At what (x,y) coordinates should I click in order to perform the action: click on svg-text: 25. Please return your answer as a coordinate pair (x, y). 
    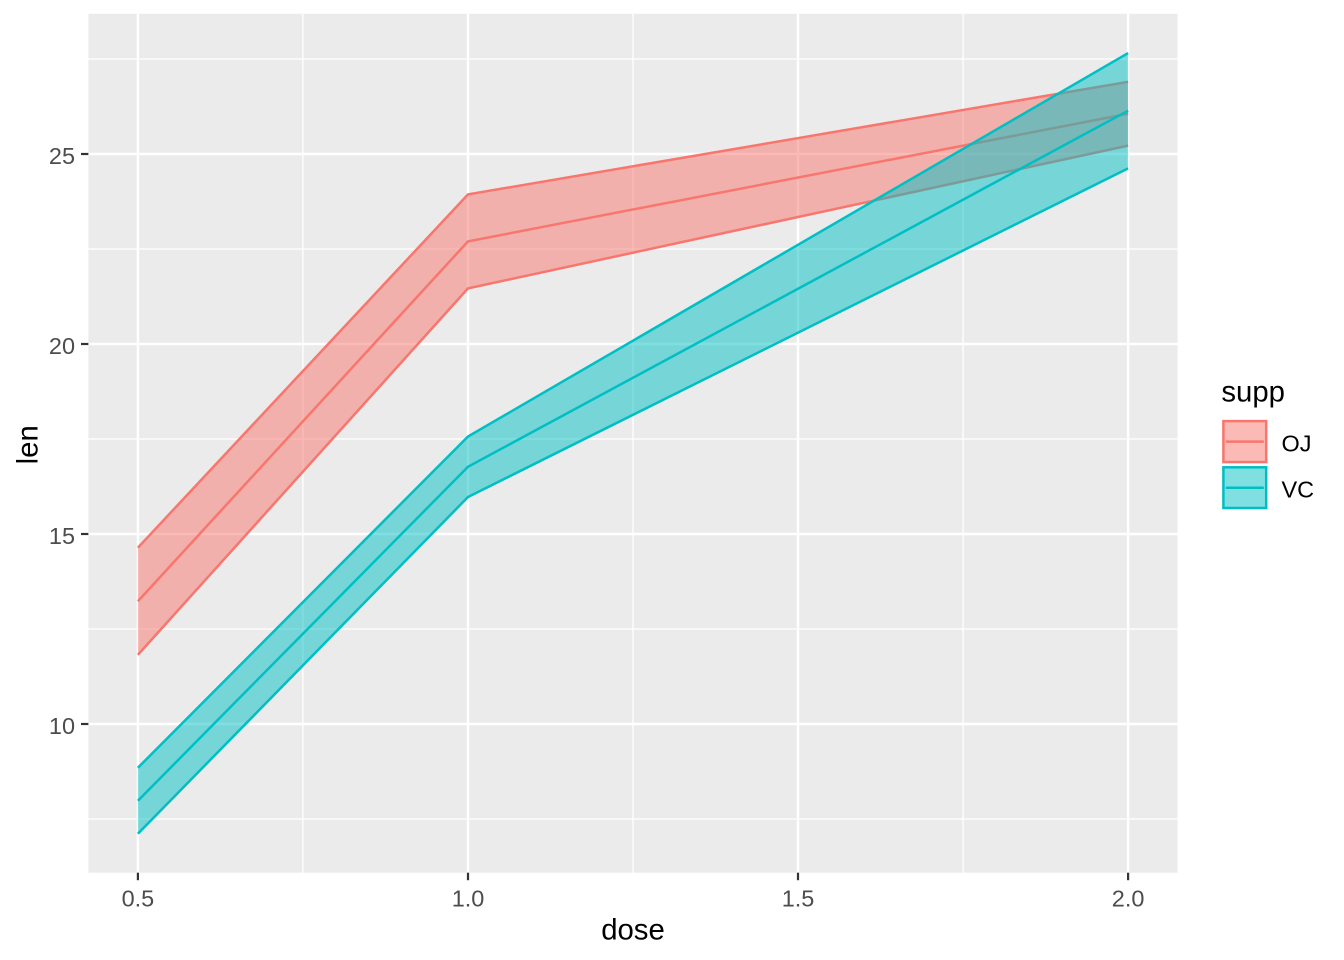
    Looking at the image, I should click on (62, 156).